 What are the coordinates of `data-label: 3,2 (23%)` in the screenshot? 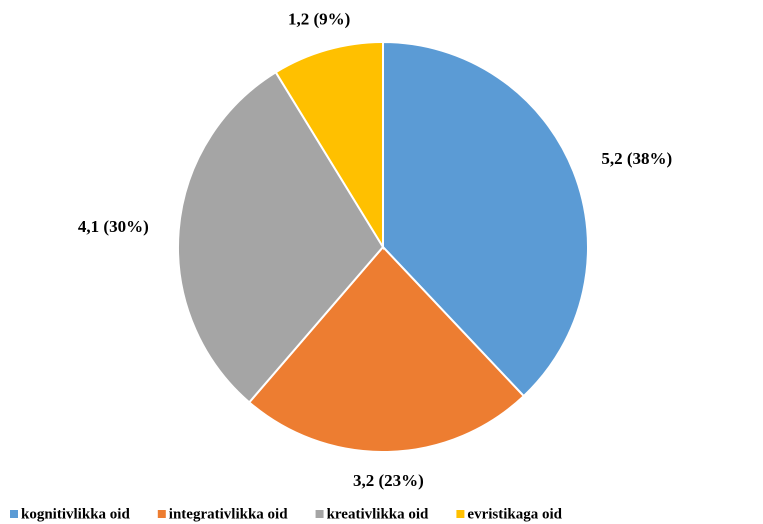 It's located at (388, 480).